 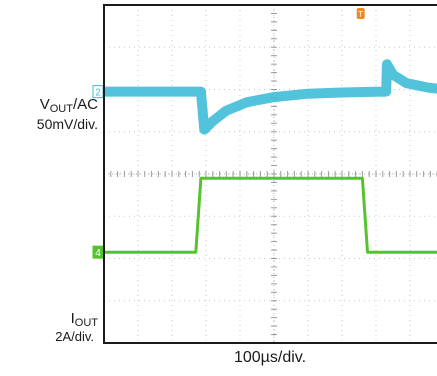 What do you see at coordinates (69, 319) in the screenshot?
I see `iout-channel-label: IOUT` at bounding box center [69, 319].